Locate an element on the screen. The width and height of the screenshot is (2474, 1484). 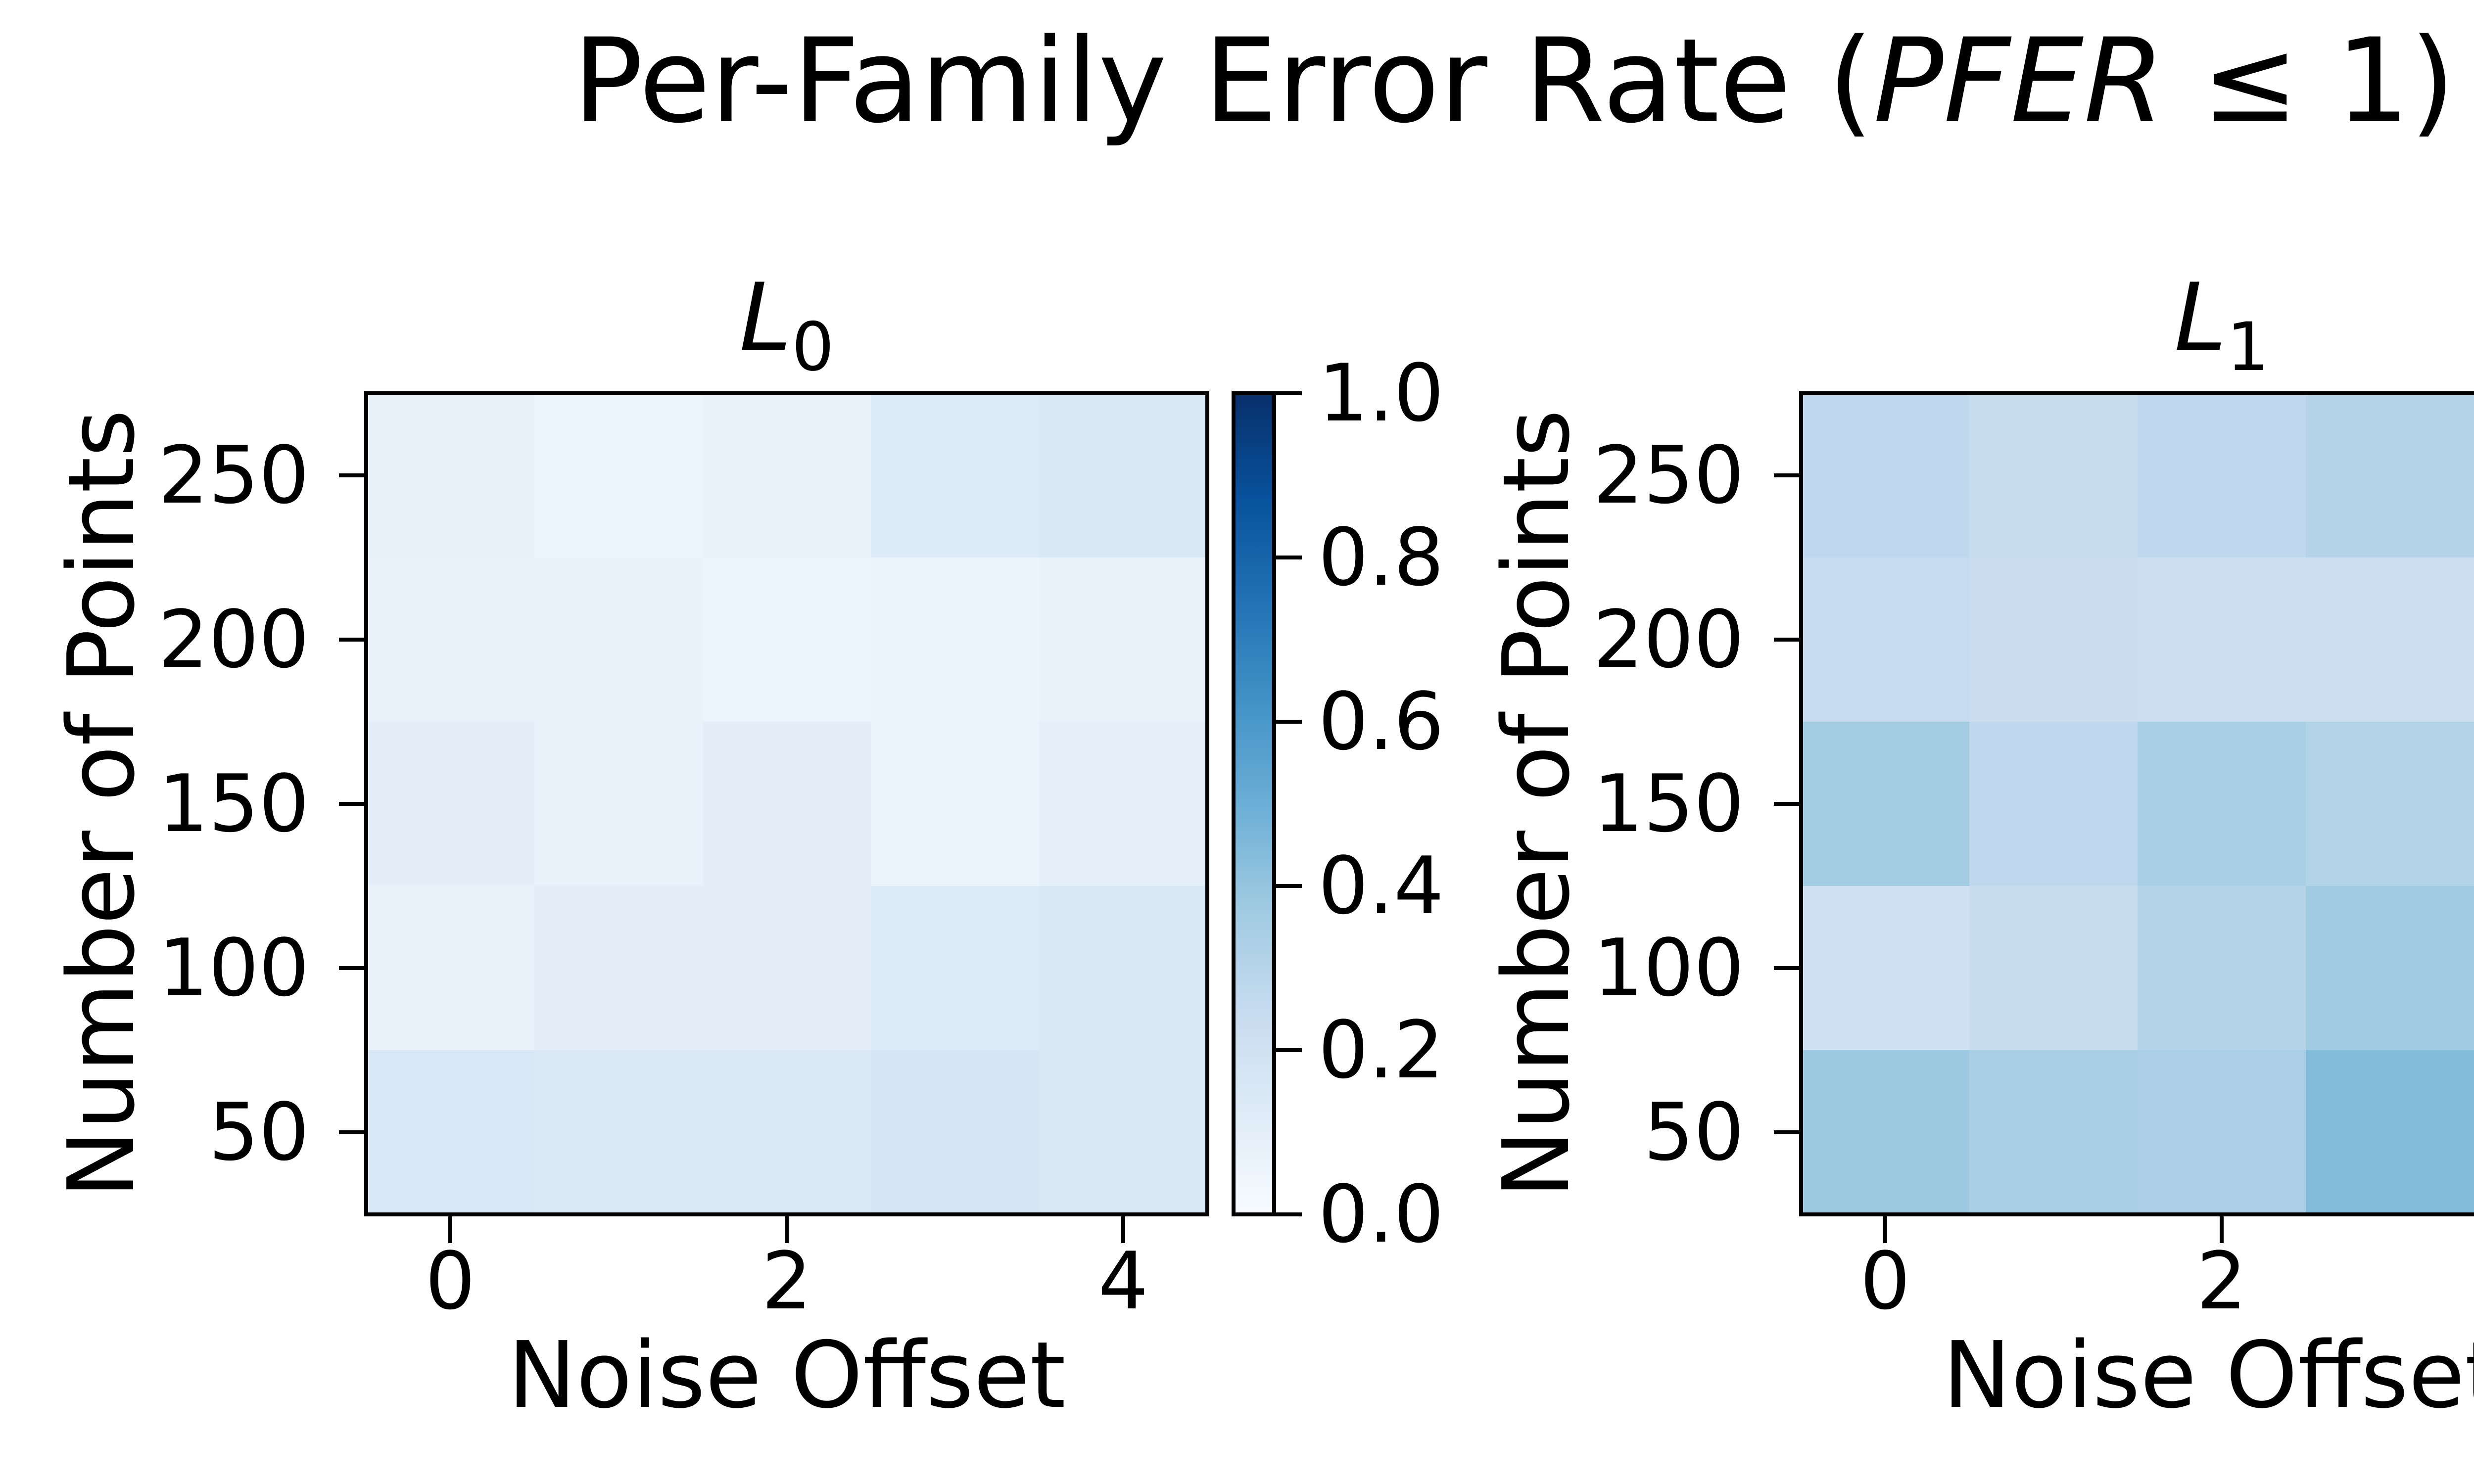
figure-title-italic: PFER is located at coordinates (2019, 81).